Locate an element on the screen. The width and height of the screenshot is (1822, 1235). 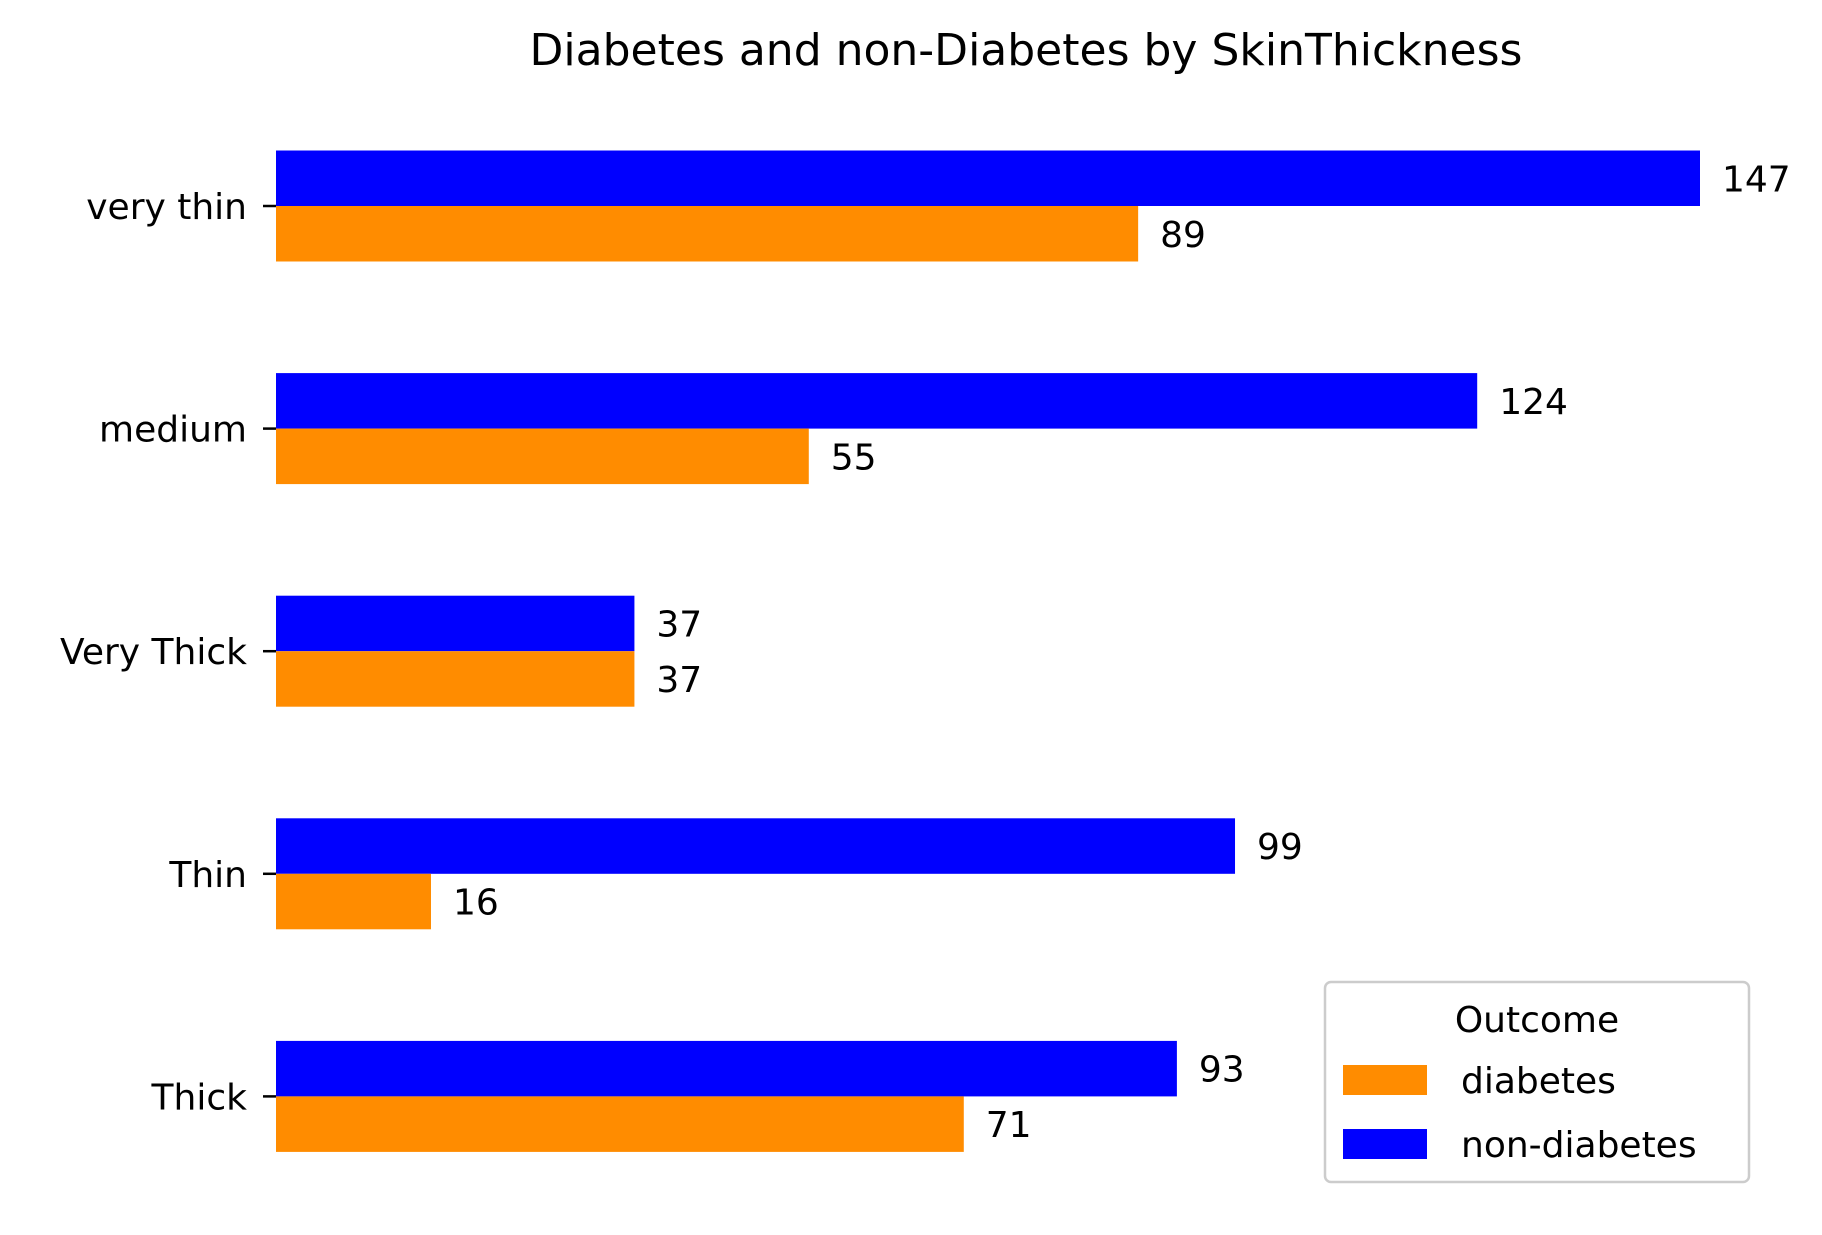
data-label-diabetes-very-thin: 89 is located at coordinates (1183, 235).